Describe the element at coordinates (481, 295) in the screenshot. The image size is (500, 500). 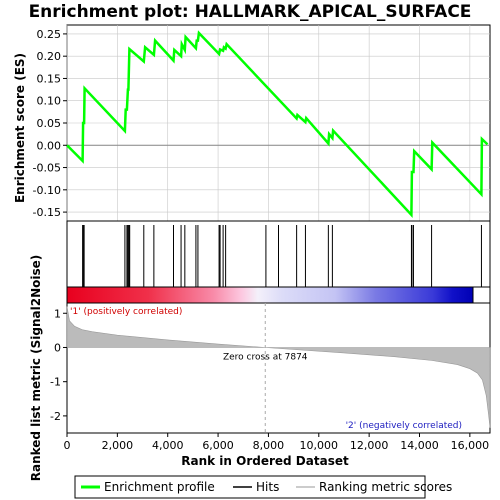
I see `rank-color-band-end` at that location.